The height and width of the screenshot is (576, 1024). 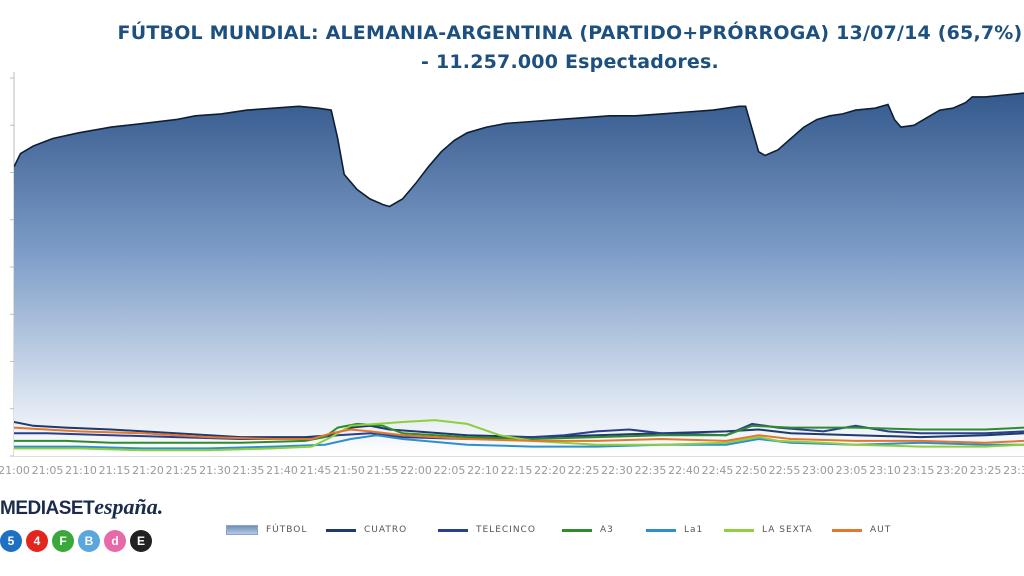 I want to click on x-tick-label: 22:00, so click(x=416, y=470).